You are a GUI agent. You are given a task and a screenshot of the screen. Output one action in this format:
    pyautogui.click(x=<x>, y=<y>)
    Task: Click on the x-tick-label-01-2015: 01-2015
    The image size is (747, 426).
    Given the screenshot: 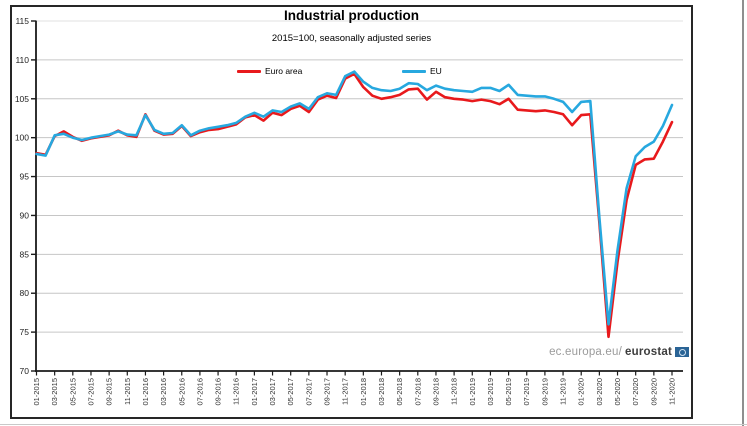 What is the action you would take?
    pyautogui.click(x=36, y=392)
    